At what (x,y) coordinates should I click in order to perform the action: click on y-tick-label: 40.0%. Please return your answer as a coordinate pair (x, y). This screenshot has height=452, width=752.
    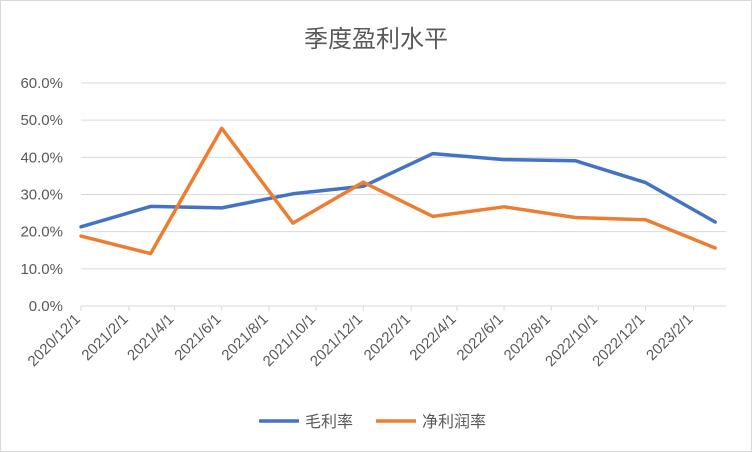
    Looking at the image, I should click on (41, 157).